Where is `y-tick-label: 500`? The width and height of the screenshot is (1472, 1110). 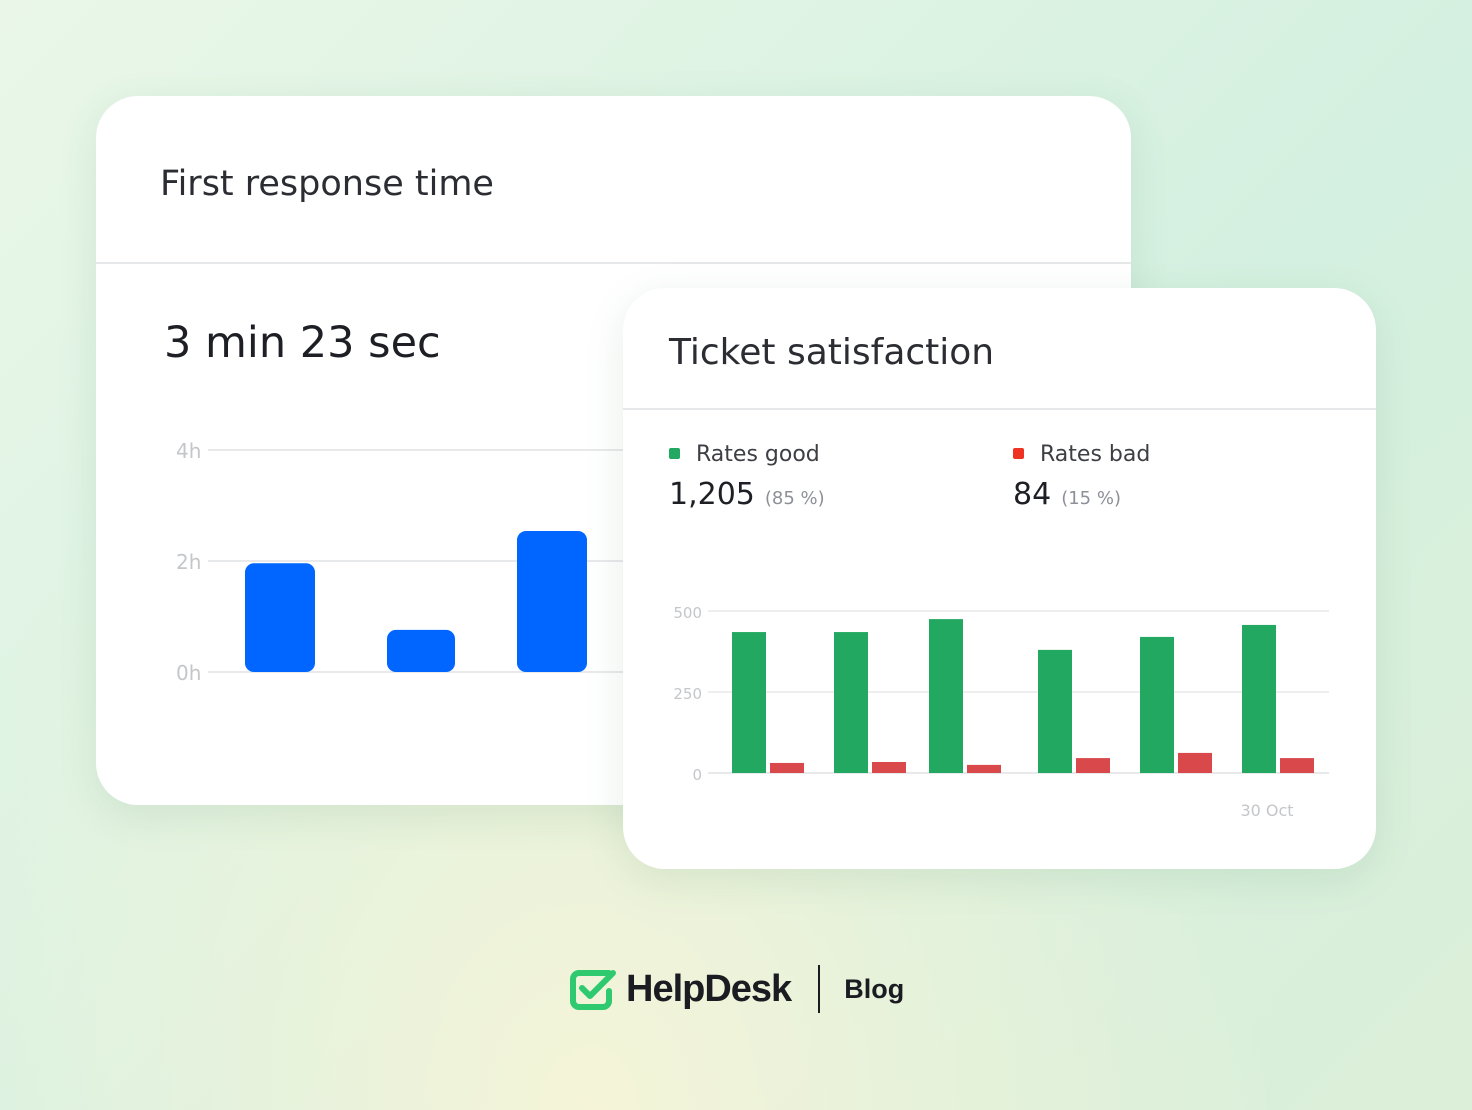 y-tick-label: 500 is located at coordinates (687, 613).